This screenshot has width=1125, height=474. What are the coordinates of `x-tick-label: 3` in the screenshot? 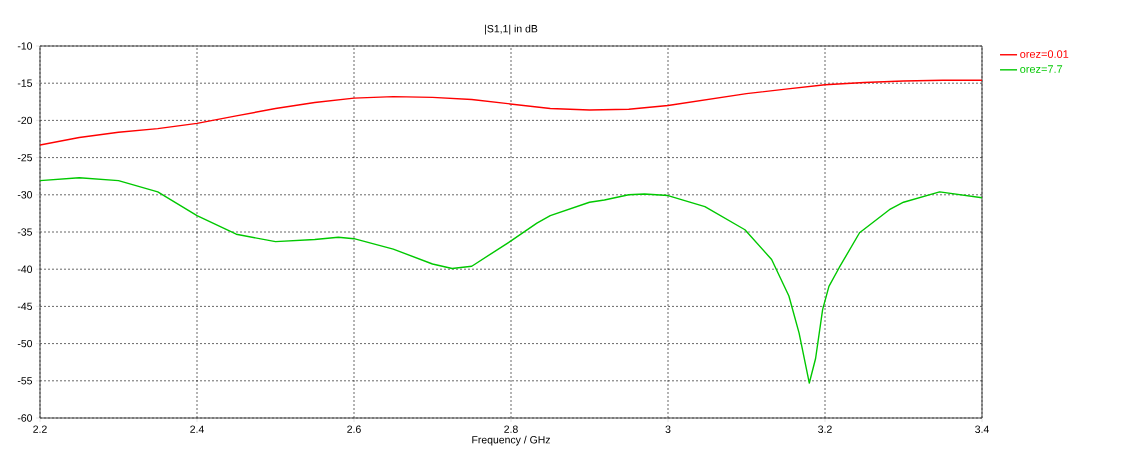 It's located at (668, 429).